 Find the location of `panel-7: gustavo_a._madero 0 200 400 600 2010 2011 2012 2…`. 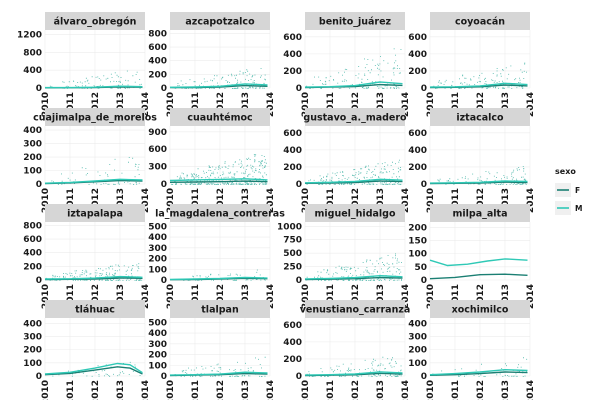

panel-7: gustavo_a._madero 0 200 400 600 2010 2011 2012 2… is located at coordinates (347, 160).